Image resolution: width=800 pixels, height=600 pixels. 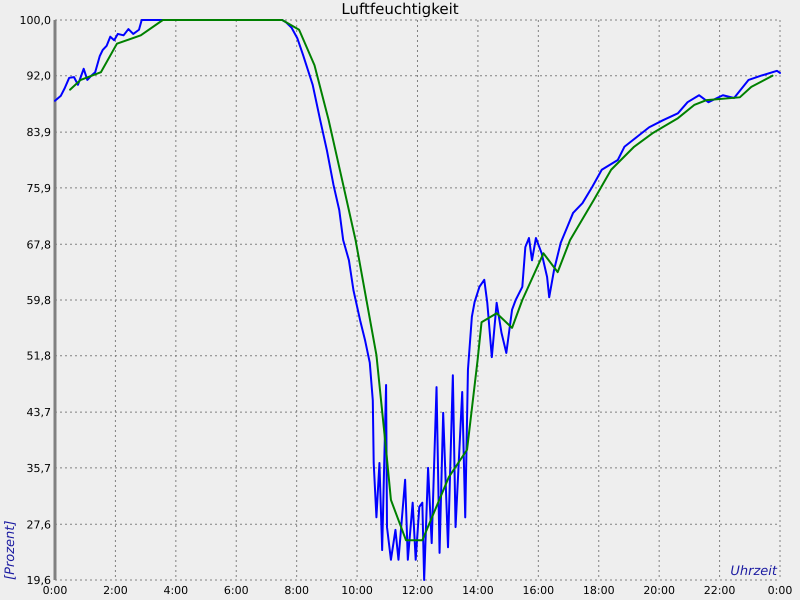 What do you see at coordinates (38, 76) in the screenshot?
I see `y-tick-label: 92,0` at bounding box center [38, 76].